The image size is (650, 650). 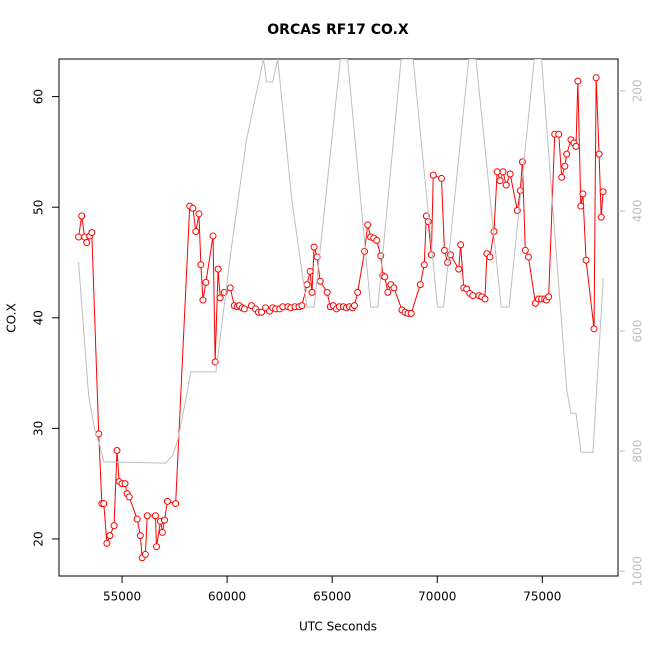 I want to click on y-tick-label: 40, so click(x=39, y=317).